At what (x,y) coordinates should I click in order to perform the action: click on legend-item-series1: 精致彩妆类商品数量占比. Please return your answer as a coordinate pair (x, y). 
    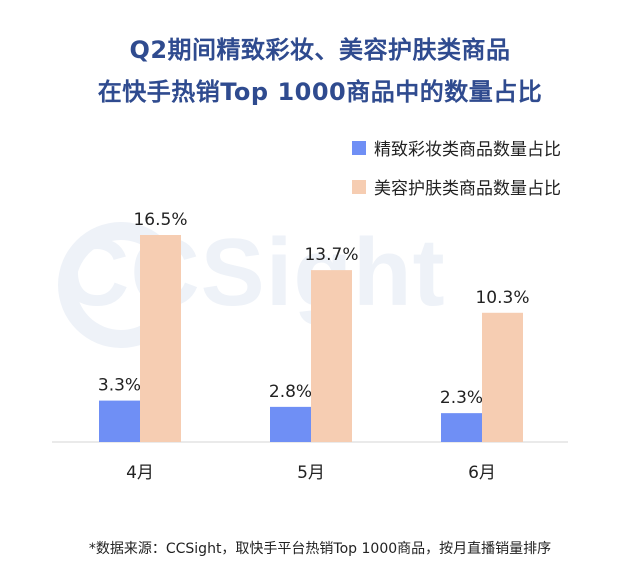
    Looking at the image, I should click on (456, 147).